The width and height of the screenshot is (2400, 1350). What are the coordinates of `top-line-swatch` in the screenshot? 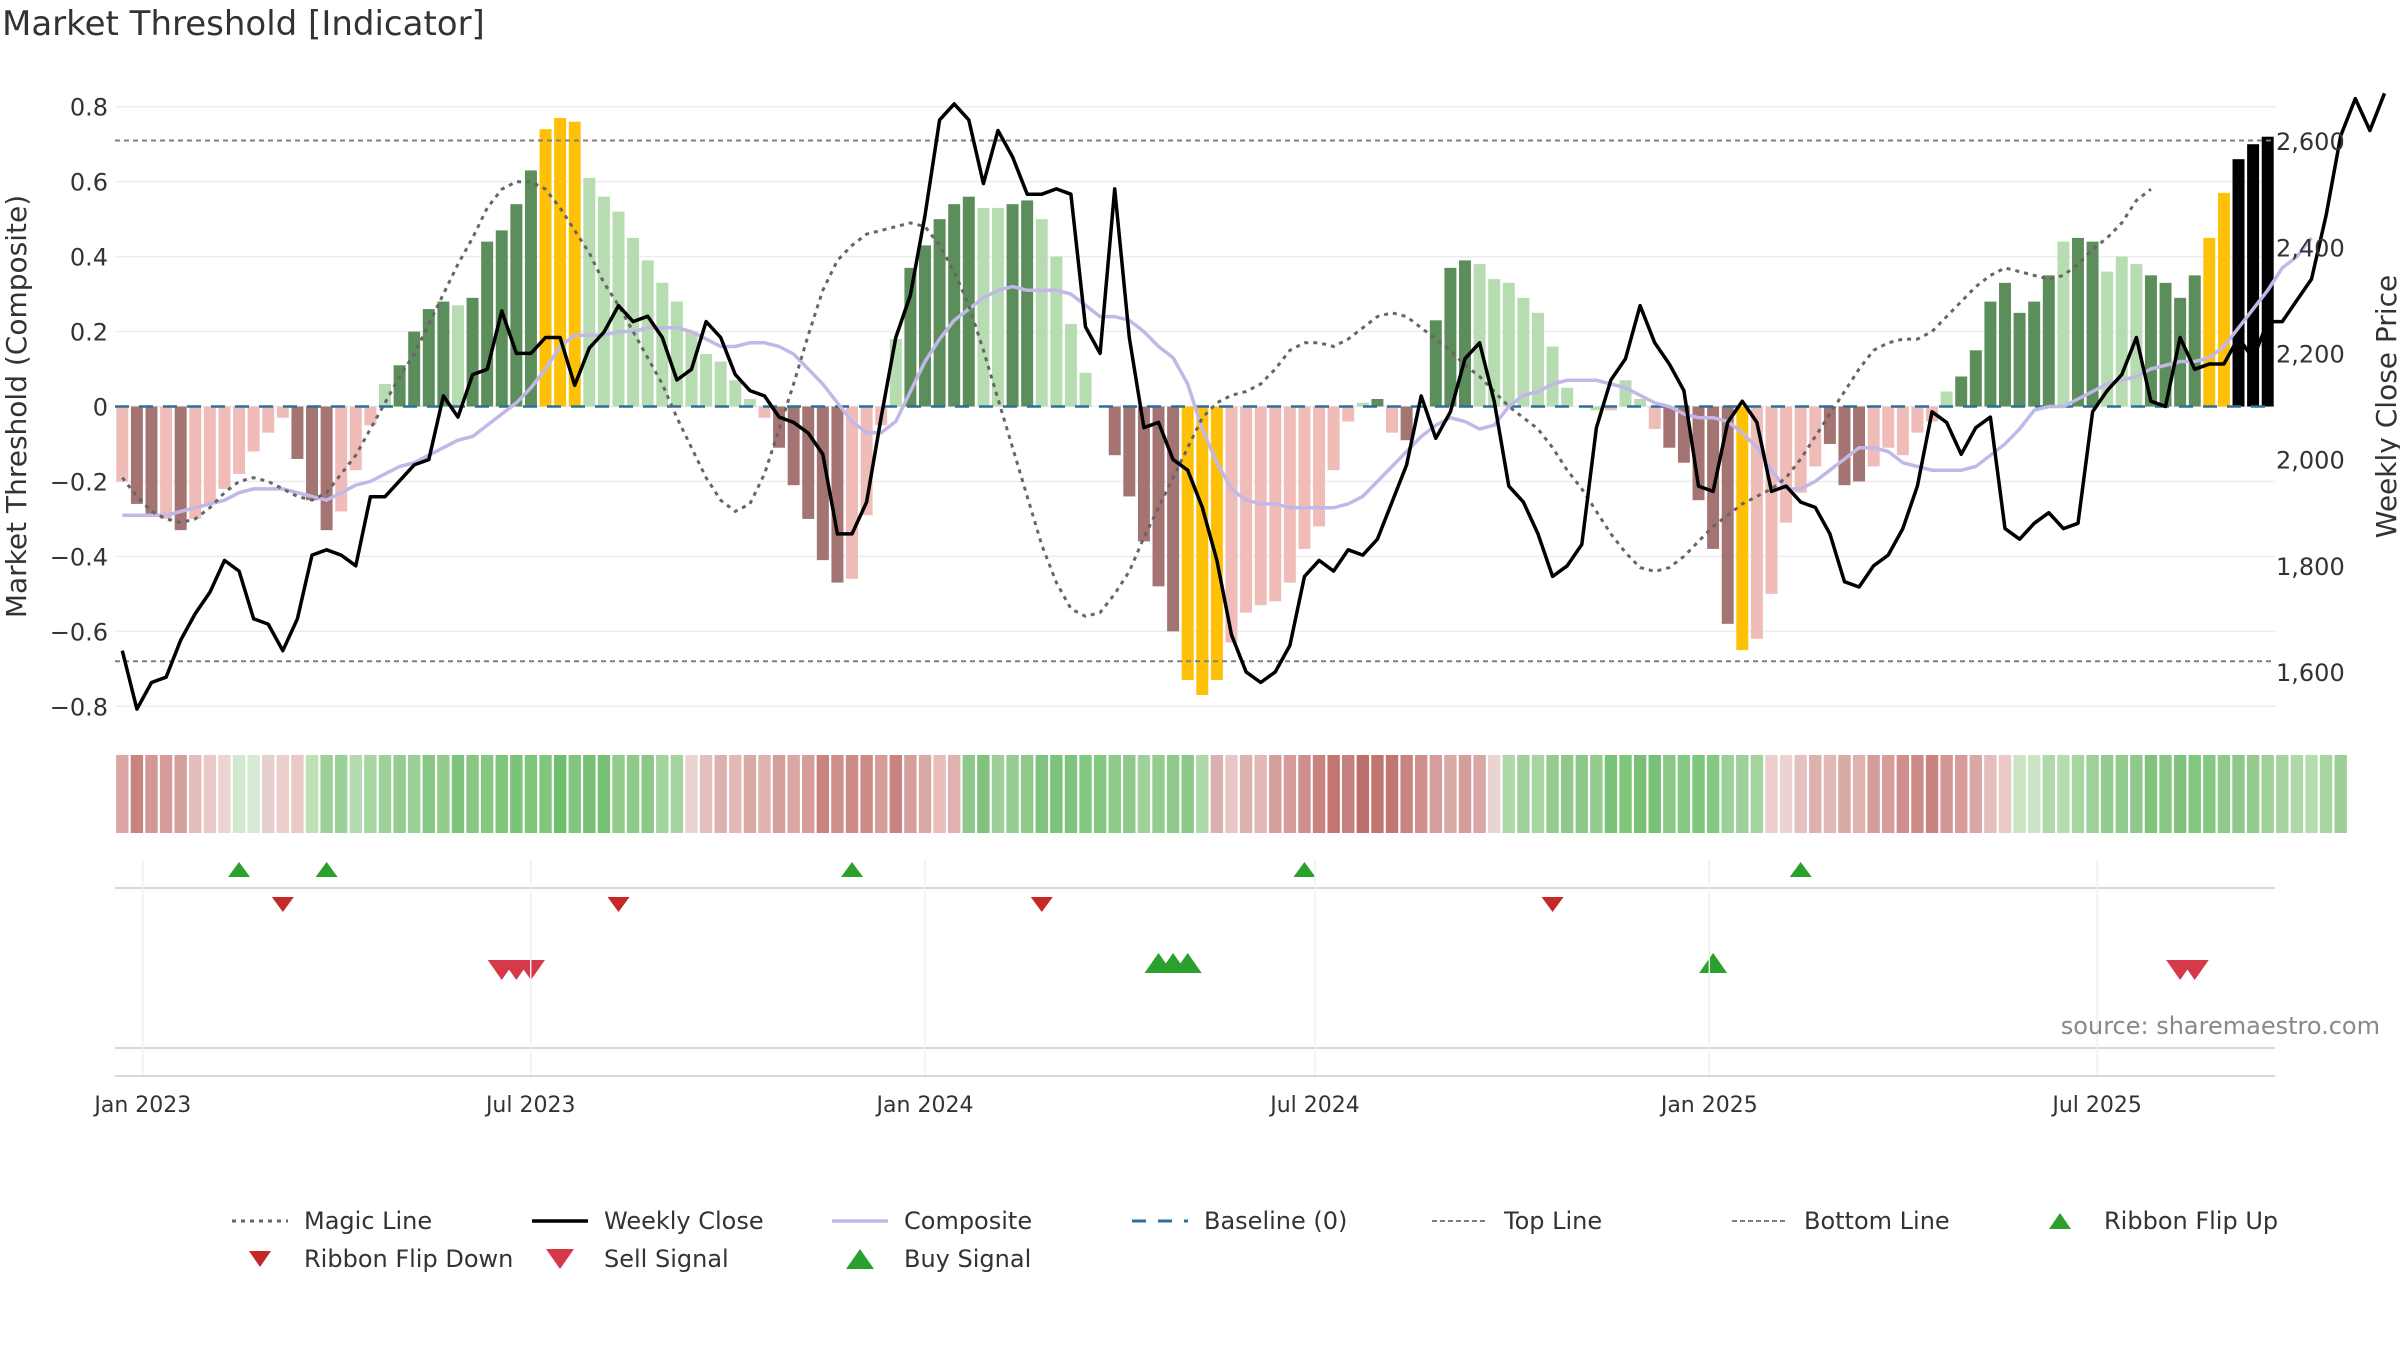 It's located at (1460, 1221).